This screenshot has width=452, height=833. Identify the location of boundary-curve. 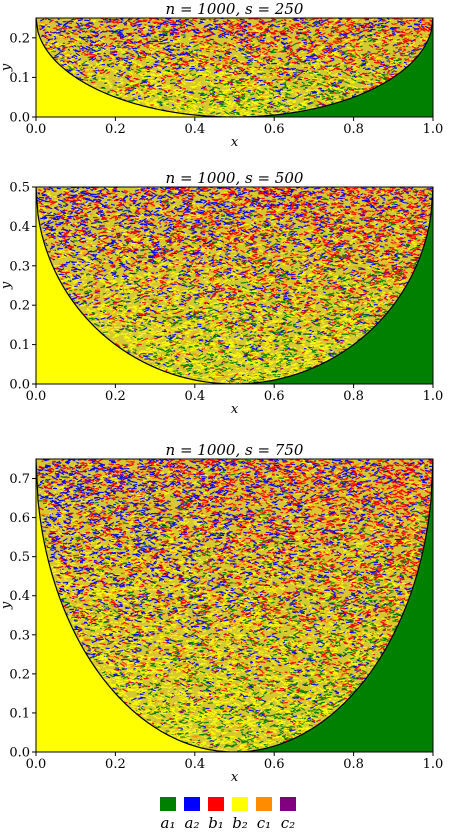
(234, 67).